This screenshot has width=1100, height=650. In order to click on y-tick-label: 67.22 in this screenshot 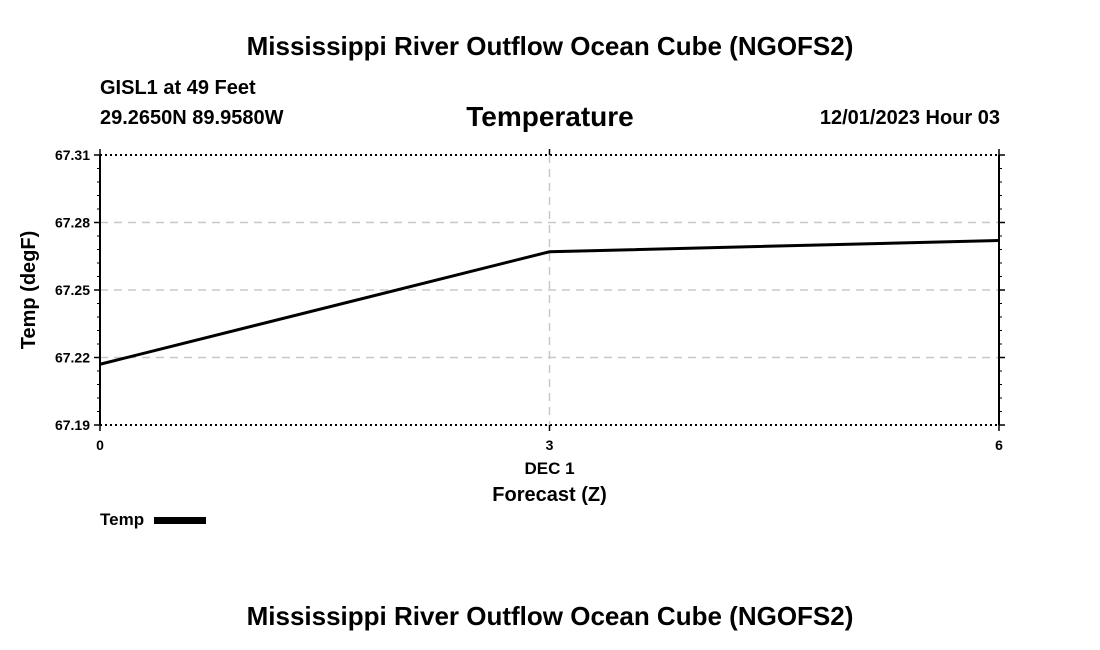, I will do `click(72, 358)`.